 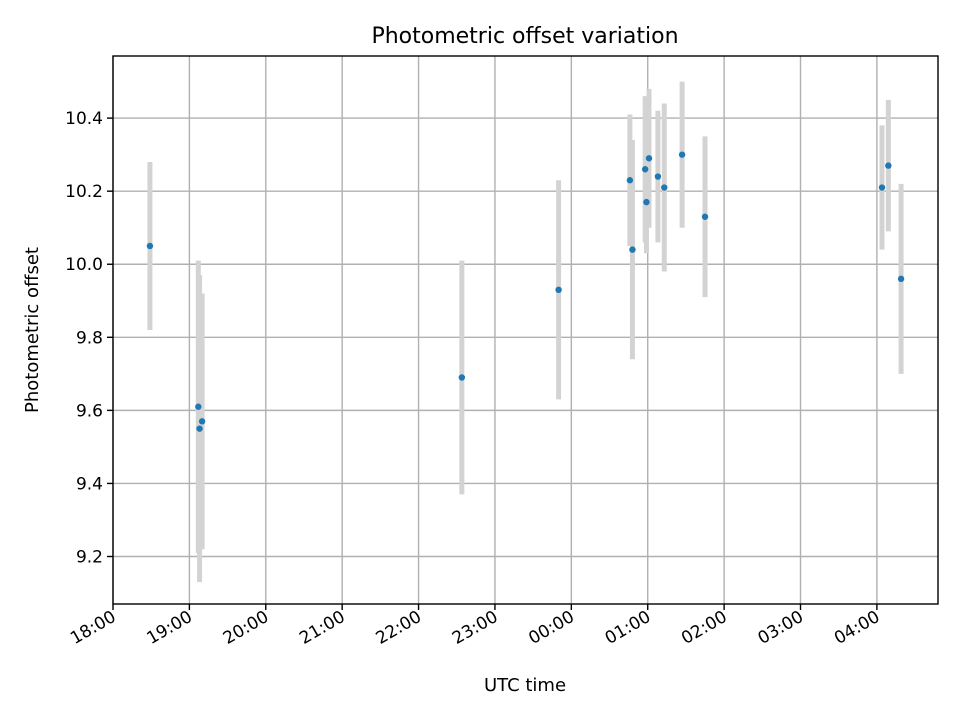 I want to click on y-tick-label: 9.2, so click(x=89, y=558).